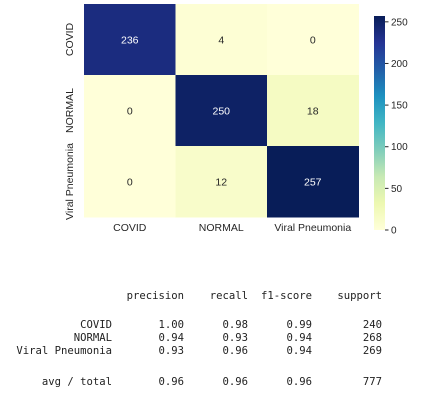 This screenshot has height=406, width=425. I want to click on colorbar-tick-label-50: 50, so click(397, 189).